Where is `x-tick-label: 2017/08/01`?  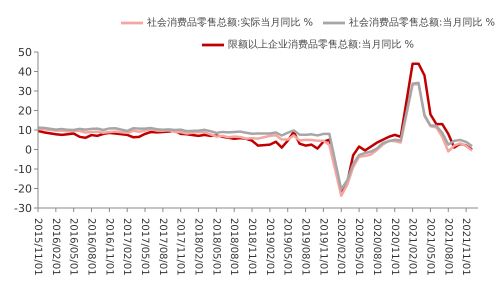
x-tick-label: 2017/08/01 is located at coordinates (162, 247).